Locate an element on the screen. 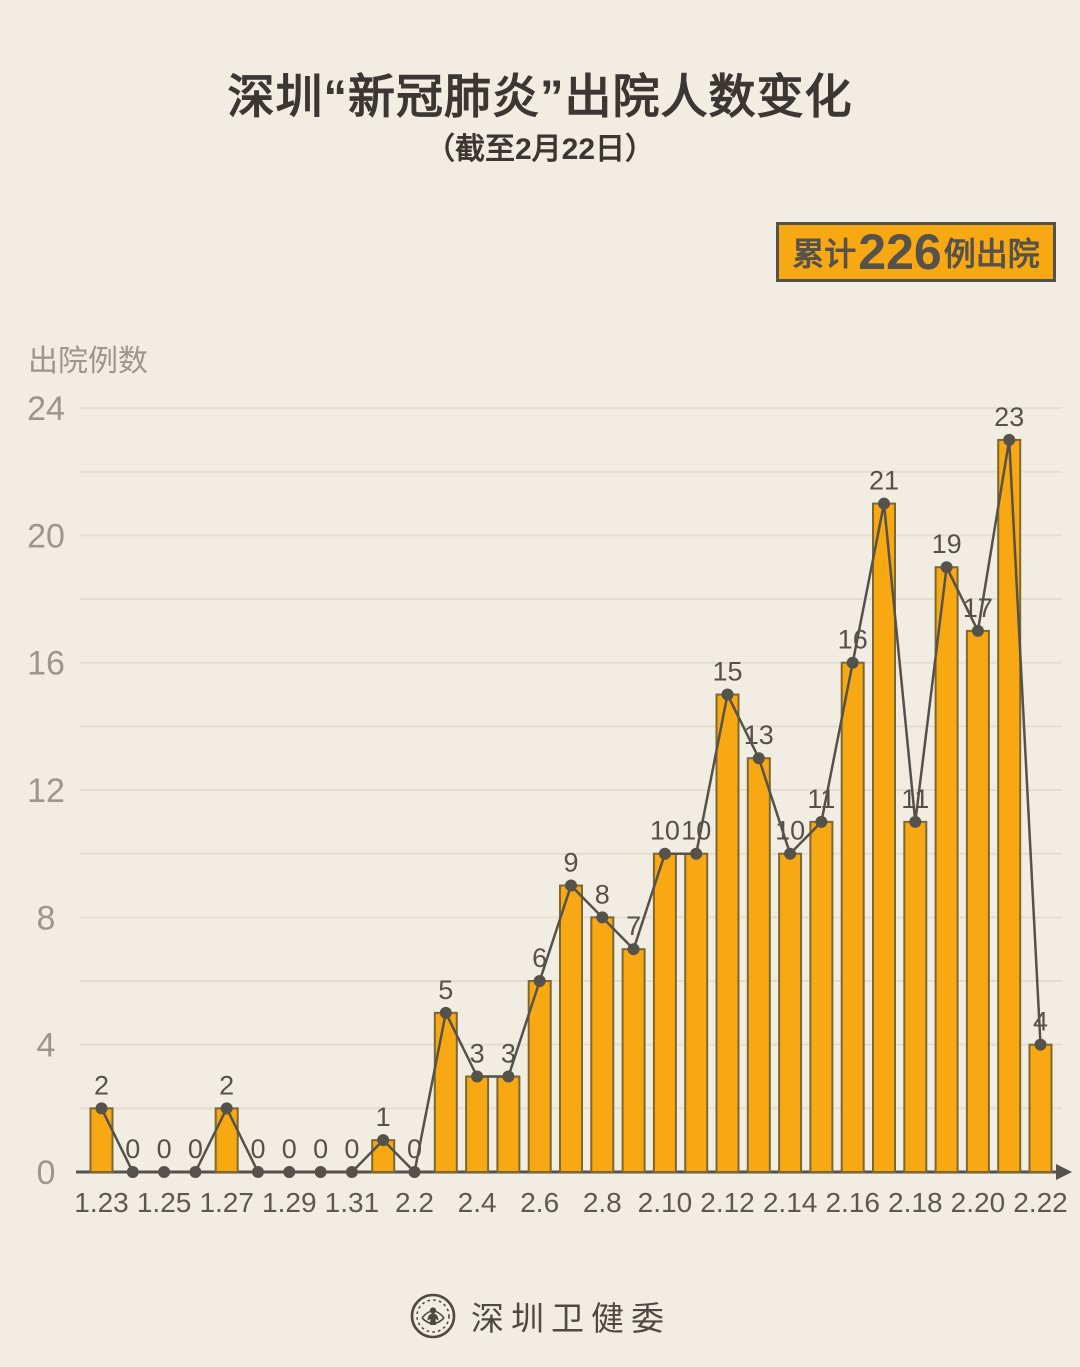 This screenshot has width=1080, height=1367. value-label: 17 is located at coordinates (978, 608).